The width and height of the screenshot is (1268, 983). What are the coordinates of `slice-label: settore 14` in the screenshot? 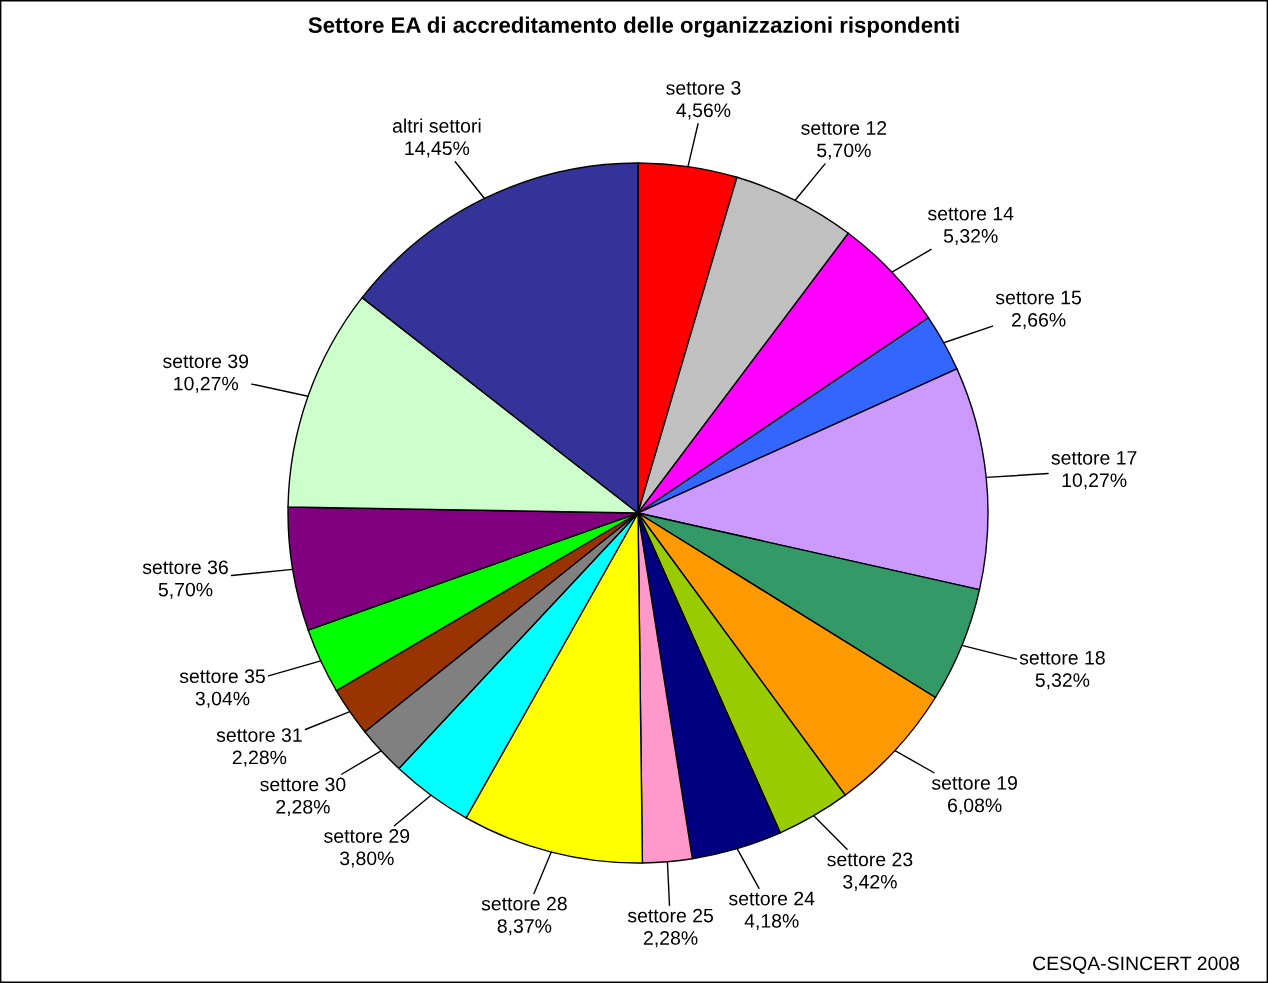 It's located at (971, 213).